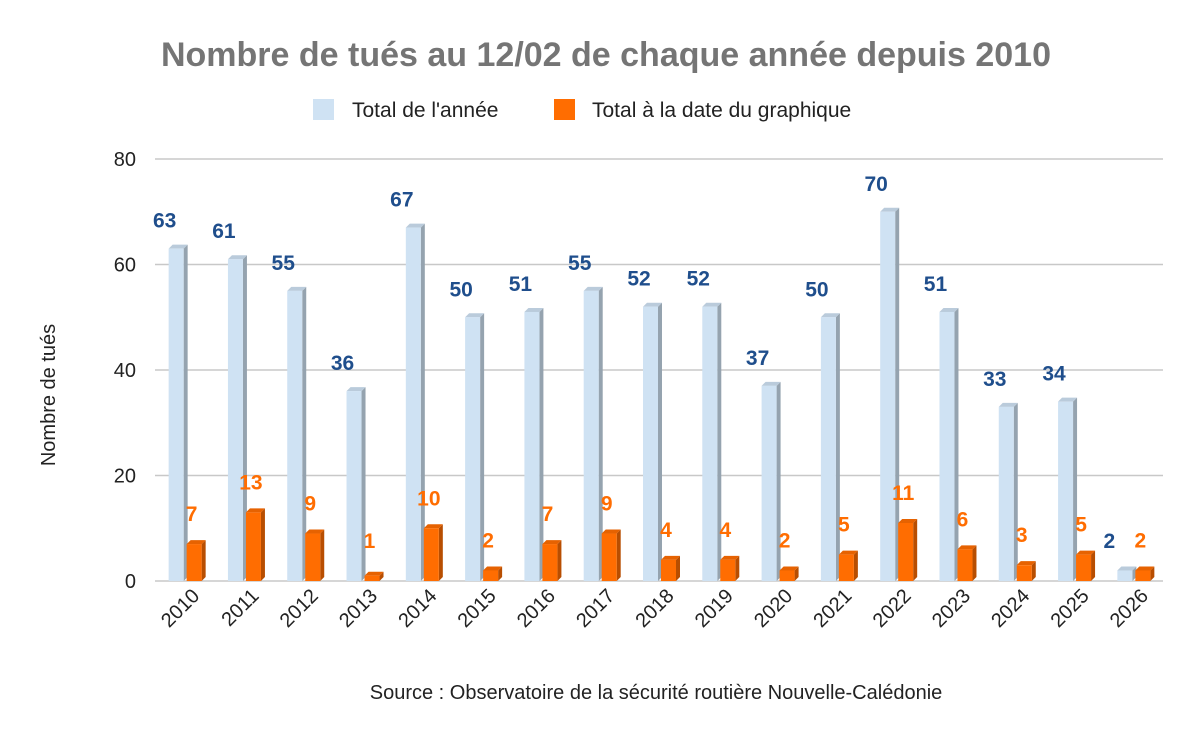 The height and width of the screenshot is (742, 1200). Describe the element at coordinates (433, 552) in the screenshot. I see `bar-total-date-2014` at that location.